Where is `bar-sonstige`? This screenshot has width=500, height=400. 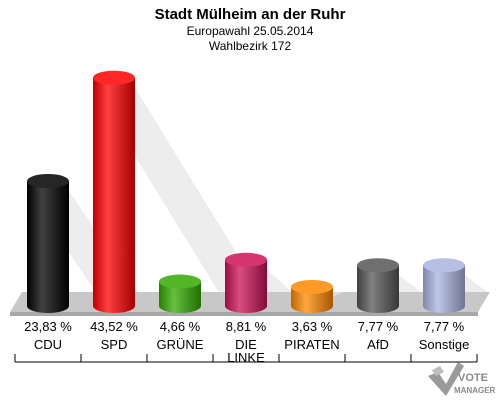 bar-sonstige is located at coordinates (444, 285).